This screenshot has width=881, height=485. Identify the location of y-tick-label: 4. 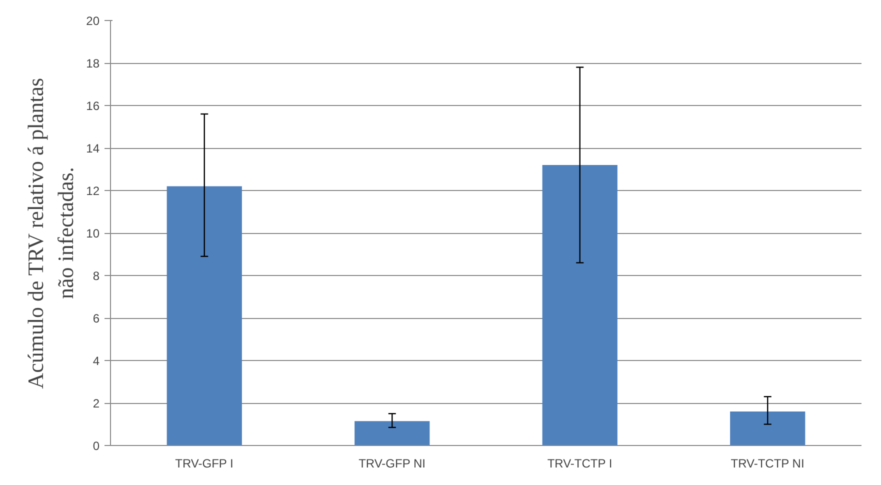
(96, 361).